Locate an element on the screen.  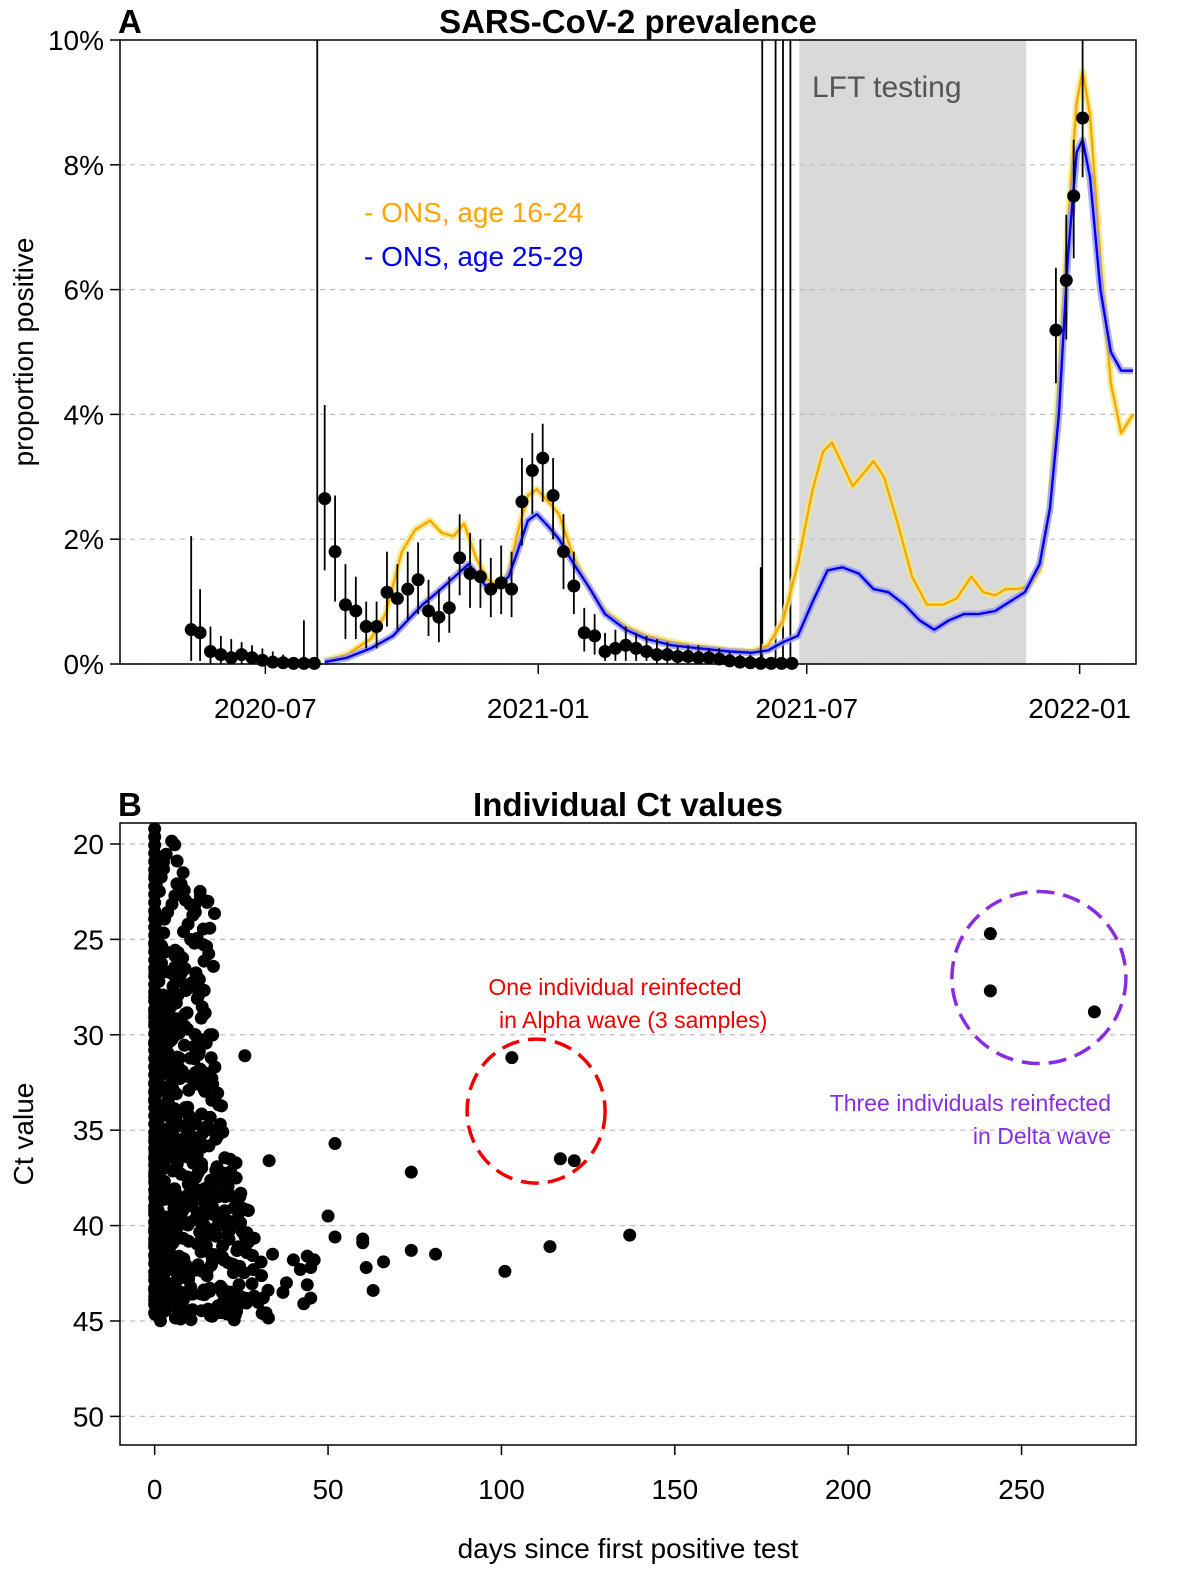
y-tick-label: 6% is located at coordinates (84, 290).